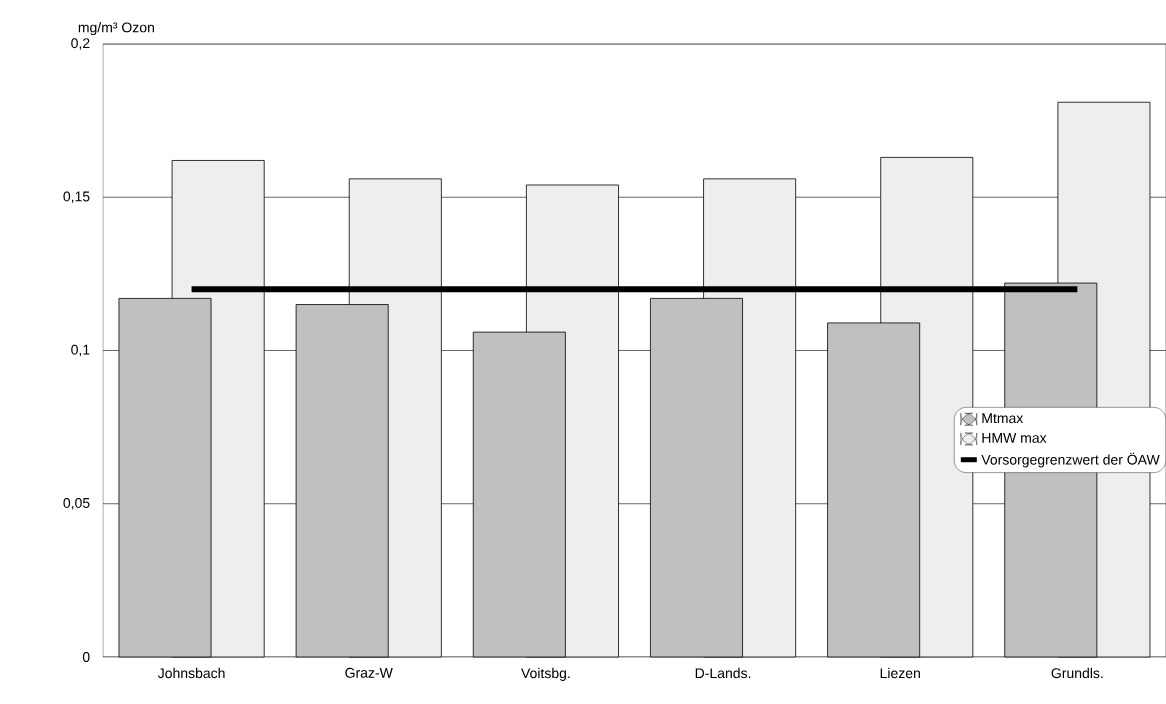 The width and height of the screenshot is (1166, 704). Describe the element at coordinates (545, 674) in the screenshot. I see `x-tick-label: Voitsbg.` at that location.